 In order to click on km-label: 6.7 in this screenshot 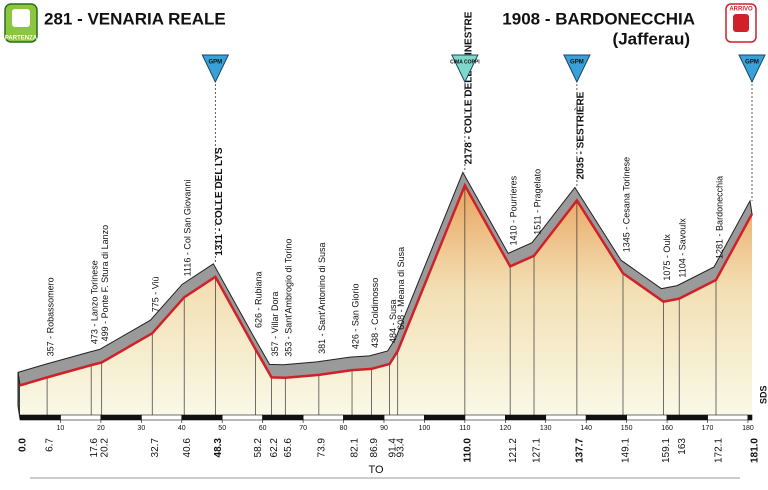, I will do `click(50, 445)`.